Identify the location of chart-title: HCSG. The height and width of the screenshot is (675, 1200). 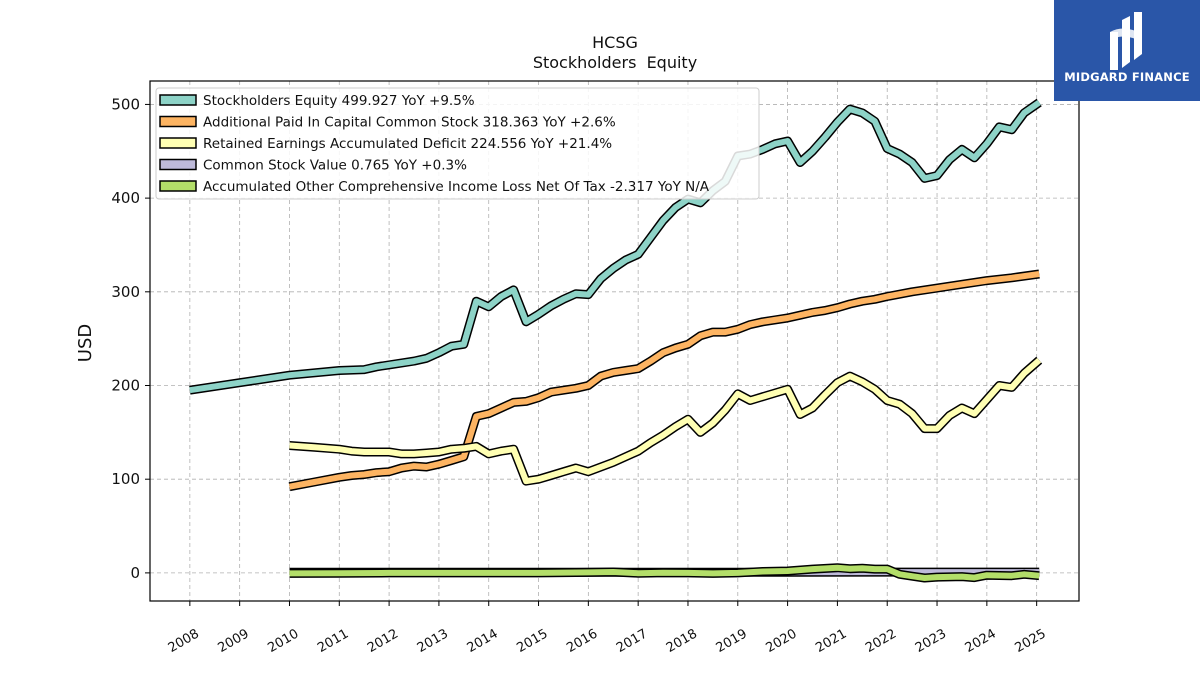
(615, 42).